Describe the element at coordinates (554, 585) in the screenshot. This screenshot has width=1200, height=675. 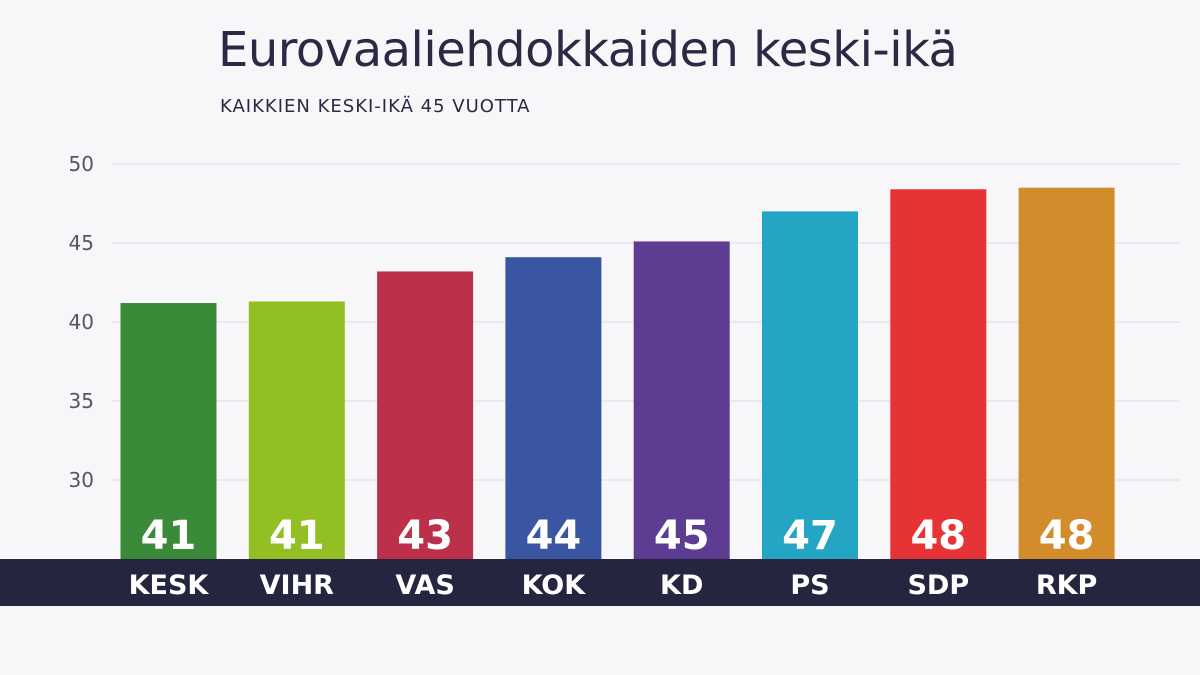
I see `category-label: KOK` at that location.